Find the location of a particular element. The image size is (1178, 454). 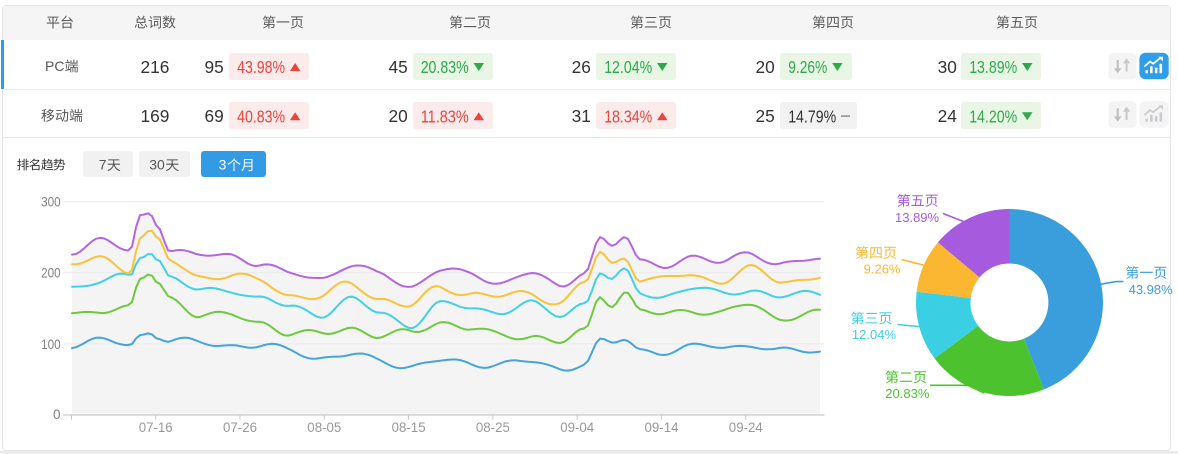

svg-text: 100 is located at coordinates (51, 344).